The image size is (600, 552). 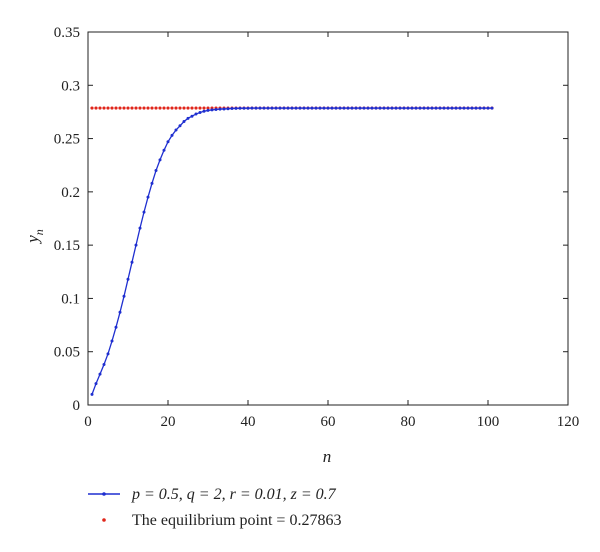 I want to click on x-tick-label: 60, so click(x=328, y=422).